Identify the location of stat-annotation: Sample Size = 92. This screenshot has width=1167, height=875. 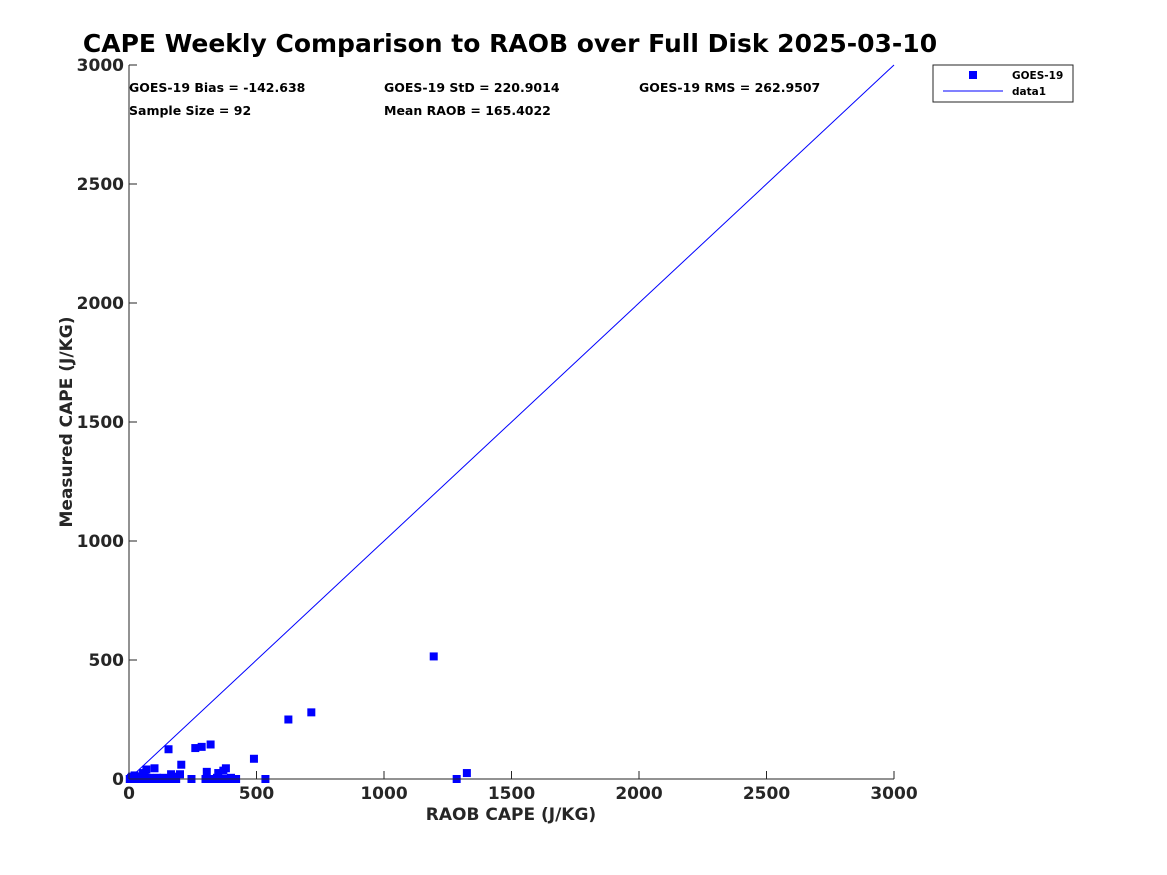
(190, 110).